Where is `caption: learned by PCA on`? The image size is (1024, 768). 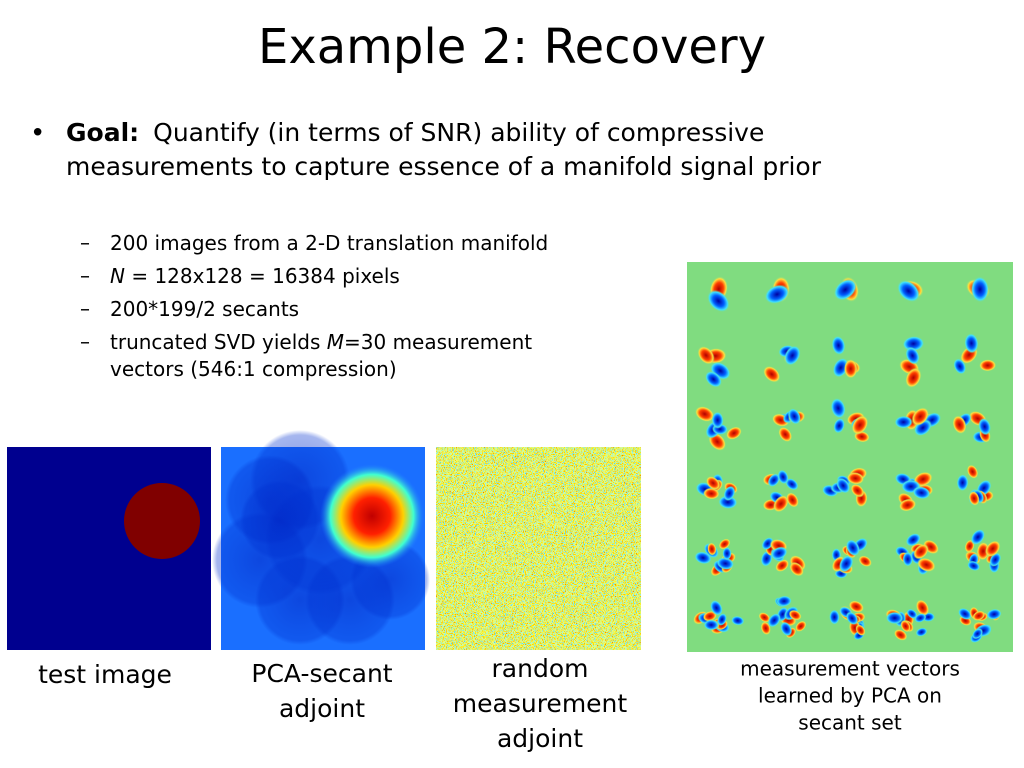 caption: learned by PCA on is located at coordinates (850, 696).